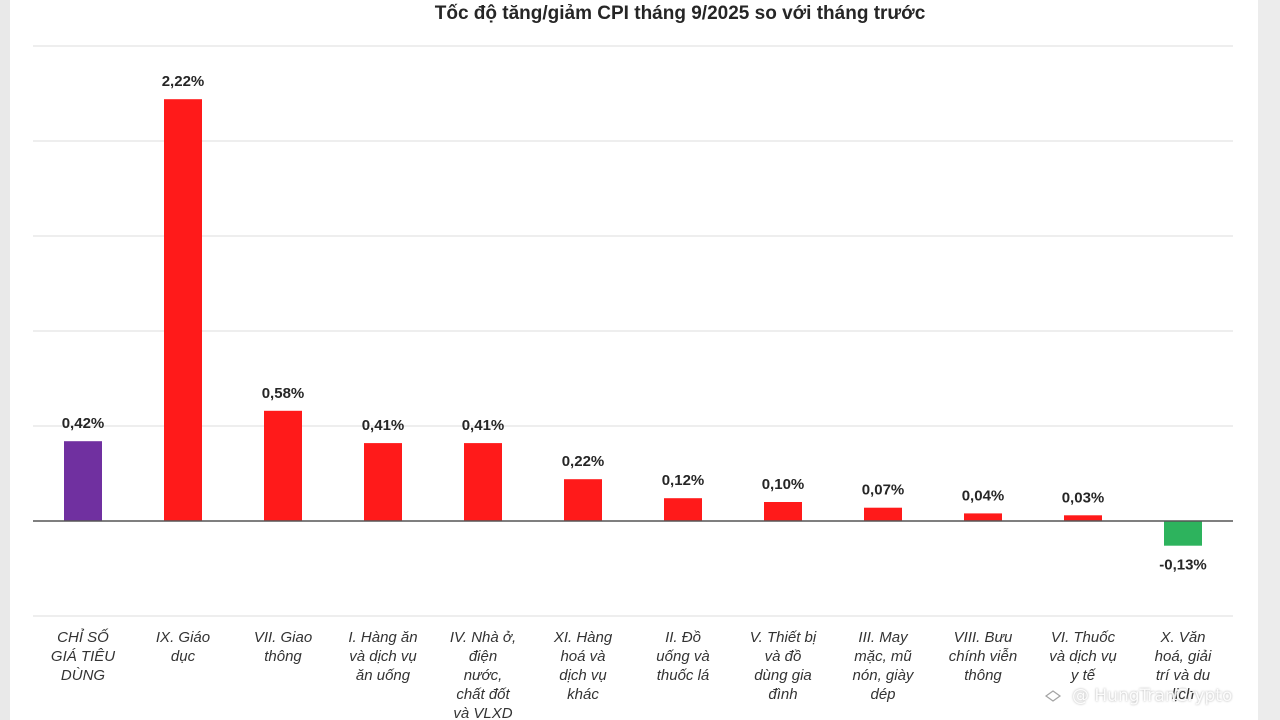 This screenshot has height=720, width=1280. Describe the element at coordinates (783, 484) in the screenshot. I see `data-label: 0,10%` at that location.